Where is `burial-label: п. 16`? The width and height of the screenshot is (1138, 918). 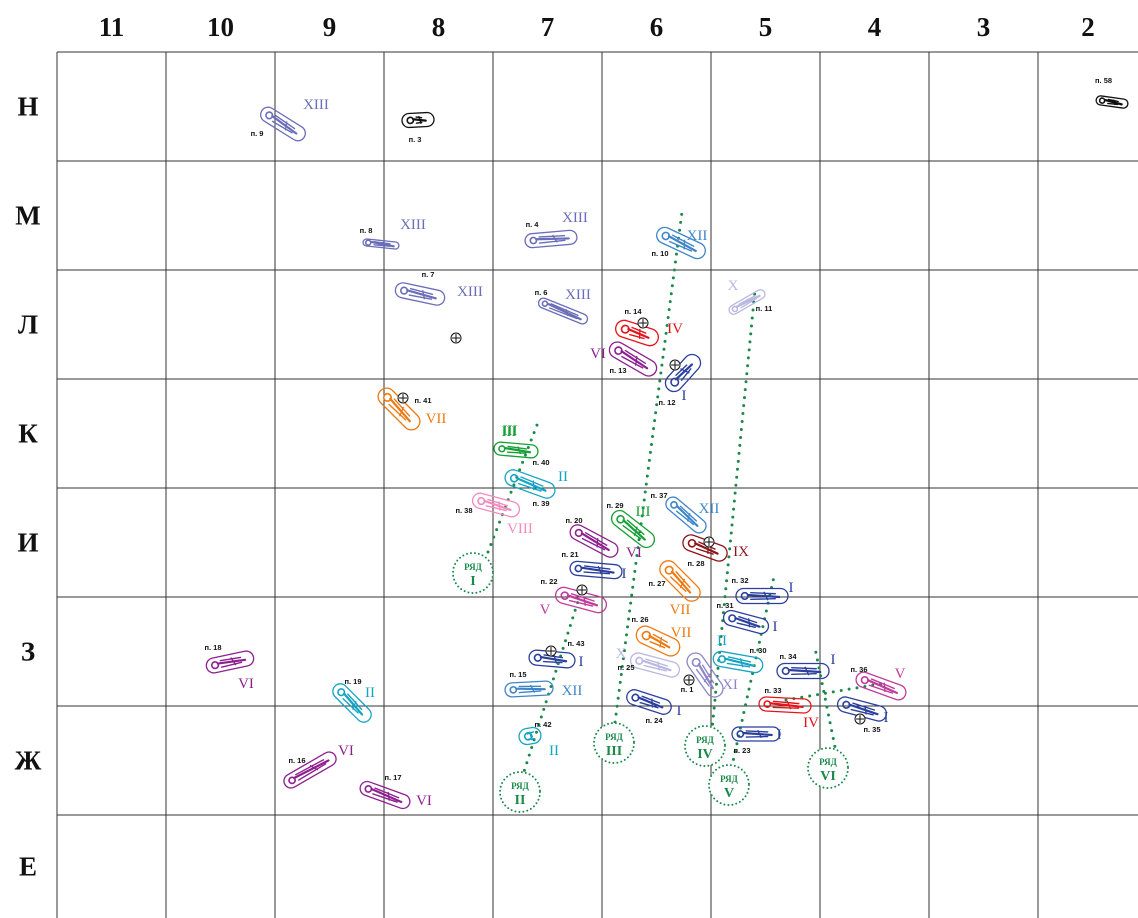 burial-label: п. 16 is located at coordinates (296, 760).